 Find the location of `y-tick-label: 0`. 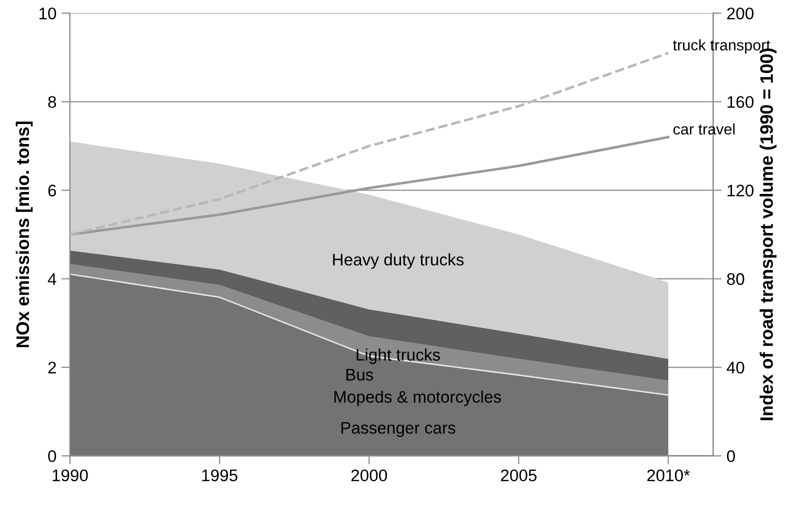

y-tick-label: 0 is located at coordinates (52, 456).